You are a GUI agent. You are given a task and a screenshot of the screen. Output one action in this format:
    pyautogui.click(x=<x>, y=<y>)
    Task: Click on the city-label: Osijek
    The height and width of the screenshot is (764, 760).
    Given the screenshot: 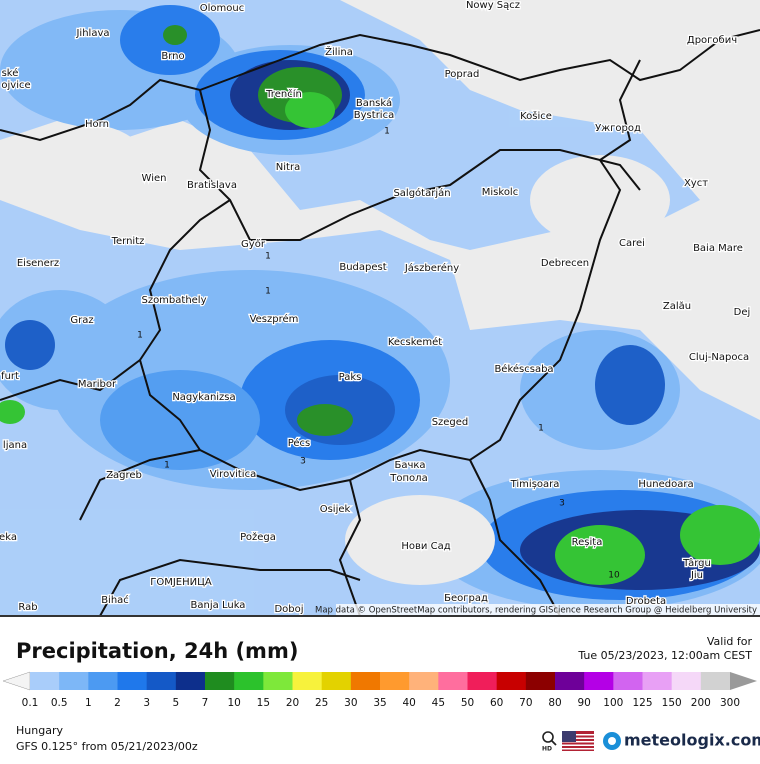 What is the action you would take?
    pyautogui.click(x=335, y=509)
    